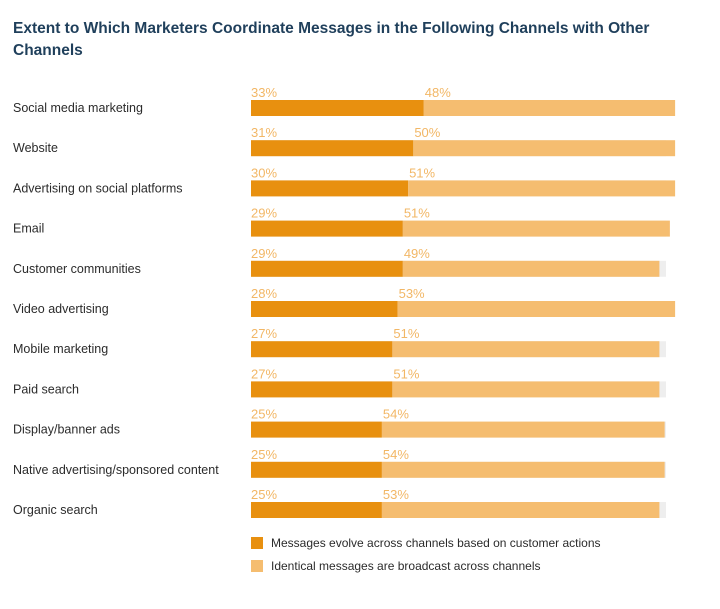  I want to click on value-label-identical-native-advertising-sponsored-content: 54%, so click(396, 454).